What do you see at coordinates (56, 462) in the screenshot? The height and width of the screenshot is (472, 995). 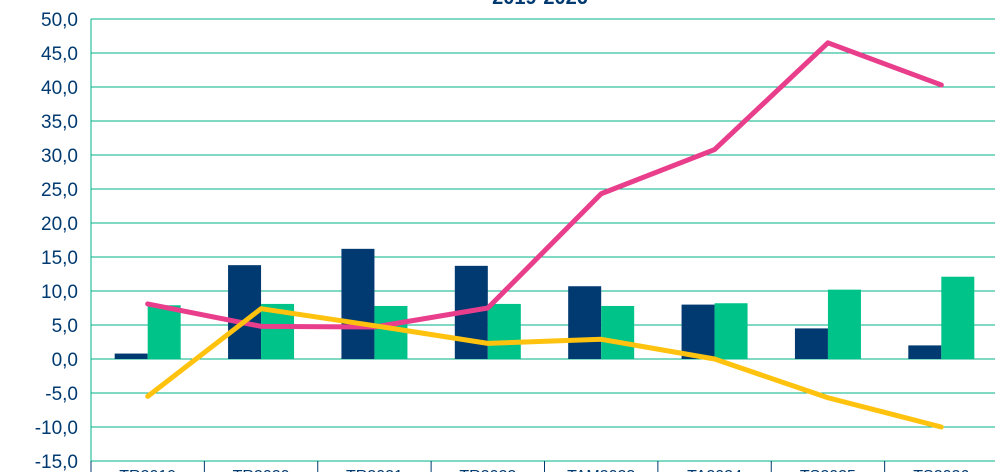 I see `y-tick-label: -15,0` at bounding box center [56, 462].